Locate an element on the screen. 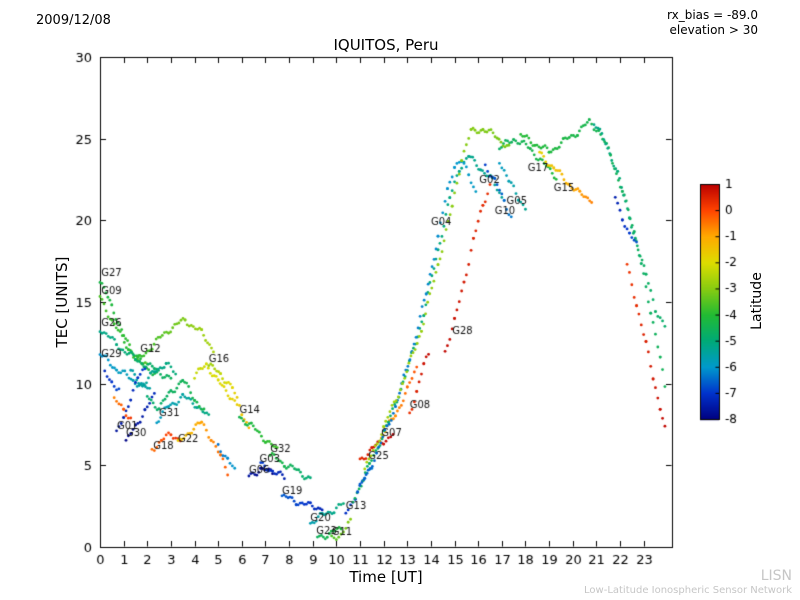 This screenshot has height=600, width=800. network-name: Low-Latitude Ionospheric Sensor Network is located at coordinates (688, 590).